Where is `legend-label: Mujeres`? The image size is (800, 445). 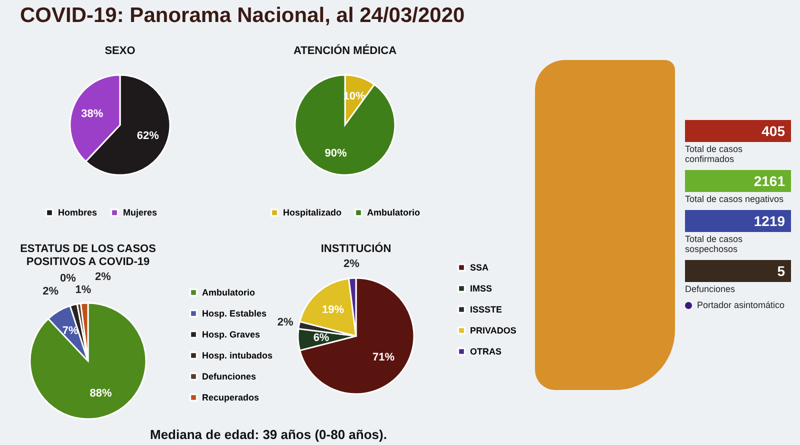 legend-label: Mujeres is located at coordinates (140, 213).